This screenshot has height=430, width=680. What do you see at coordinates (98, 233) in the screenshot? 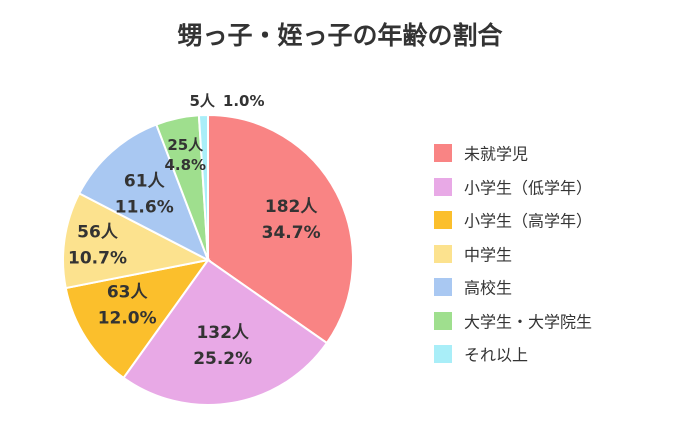
I see `slice-count-4: 56人` at bounding box center [98, 233].